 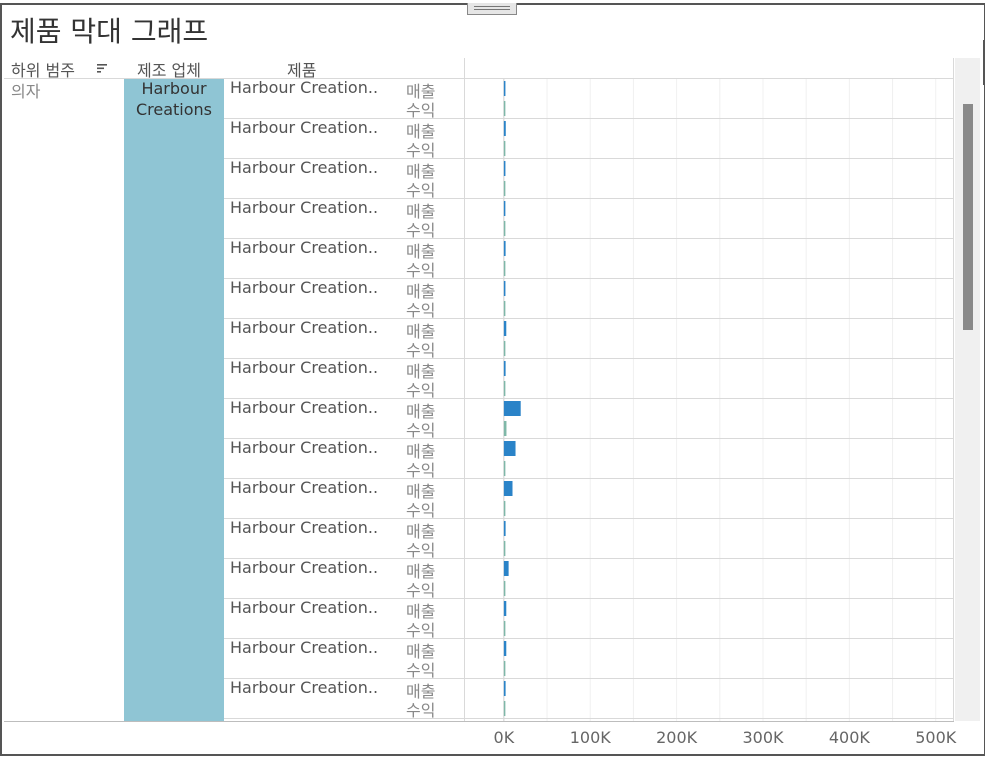 What do you see at coordinates (479, 721) in the screenshot?
I see `axis-divider` at bounding box center [479, 721].